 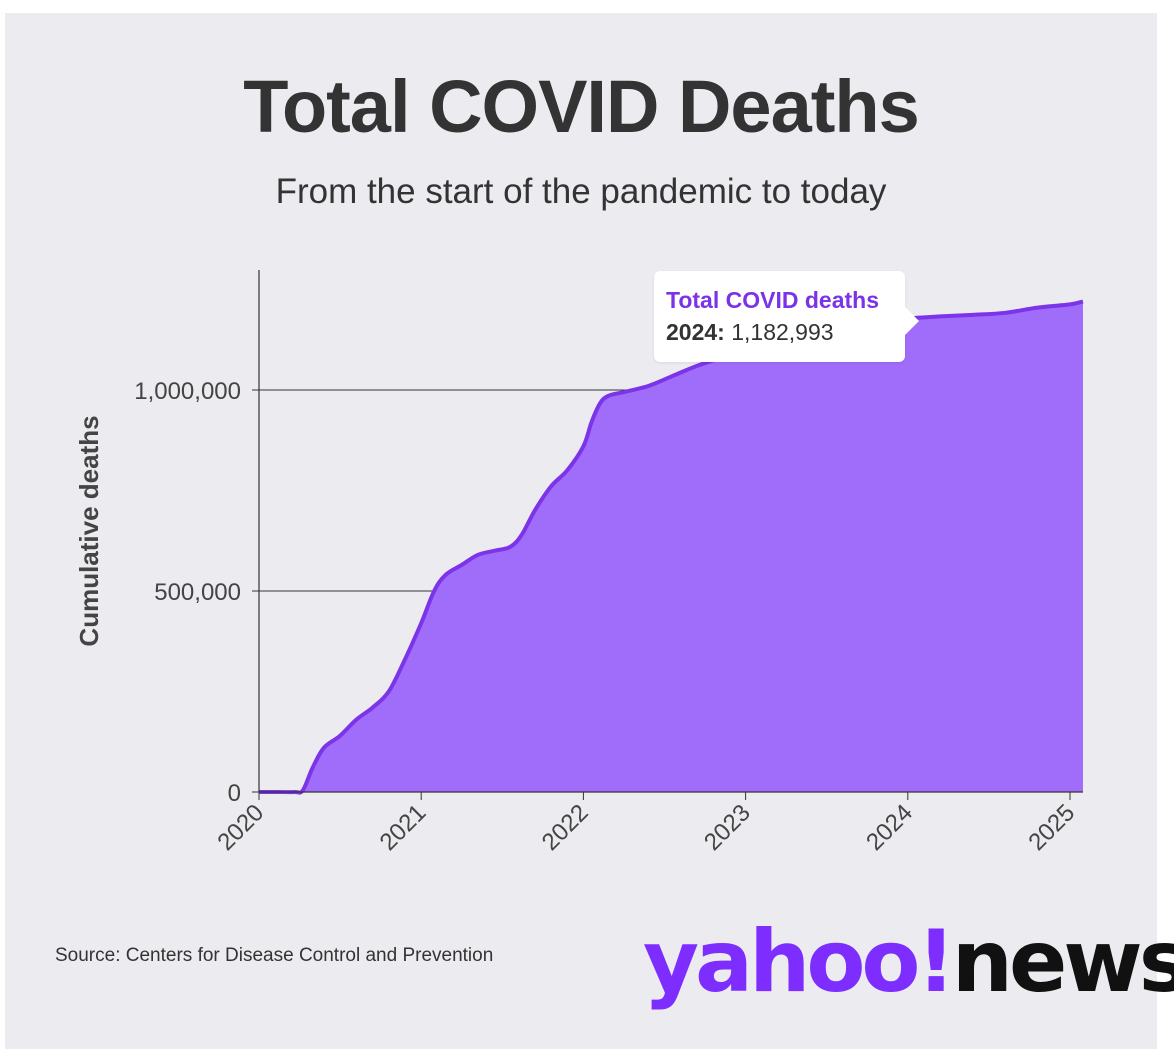 I want to click on chart-title: Total COVID Deaths, so click(x=581, y=106).